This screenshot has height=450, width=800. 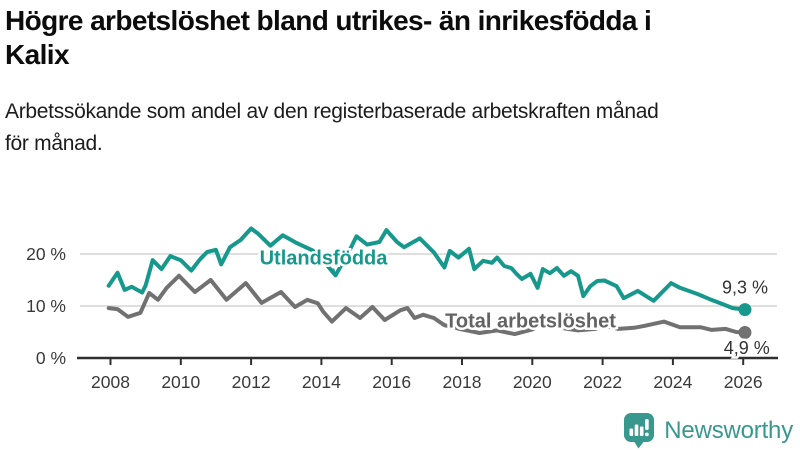 What do you see at coordinates (602, 382) in the screenshot?
I see `x-tick-label-2022: 2022` at bounding box center [602, 382].